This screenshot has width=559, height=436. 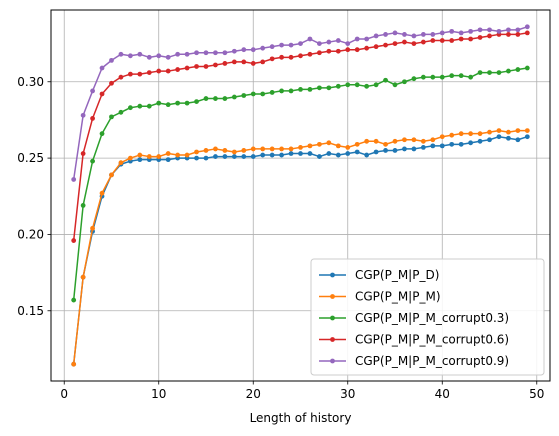 What do you see at coordinates (30, 234) in the screenshot?
I see `y-tick-label: 0.20` at bounding box center [30, 234].